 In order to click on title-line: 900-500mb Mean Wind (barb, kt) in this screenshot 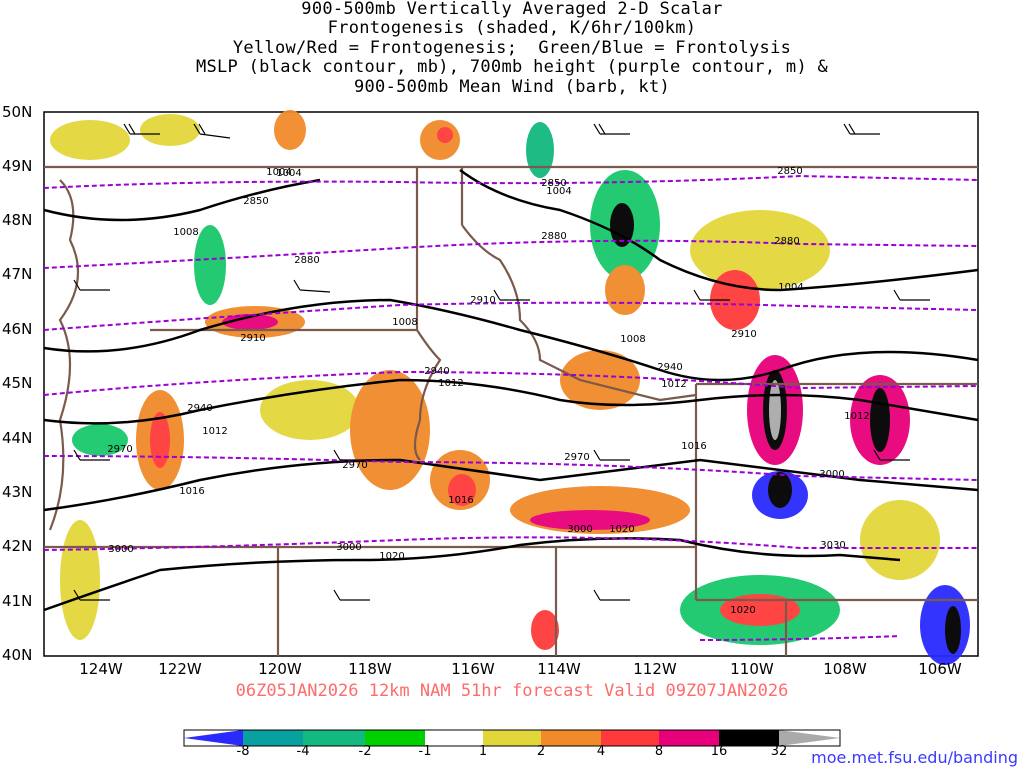, I will do `click(512, 86)`.